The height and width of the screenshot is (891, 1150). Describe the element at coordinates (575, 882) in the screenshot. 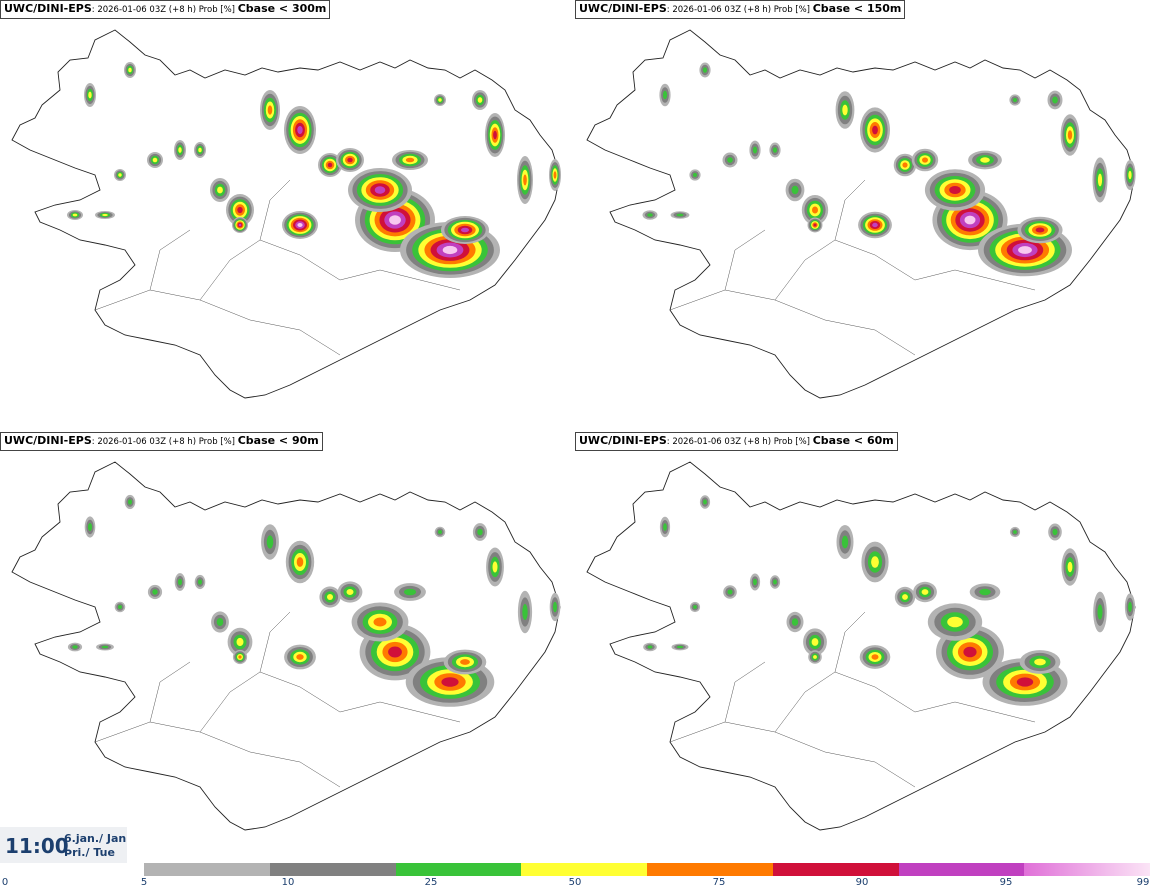

I see `legend-tick-label: 50` at that location.